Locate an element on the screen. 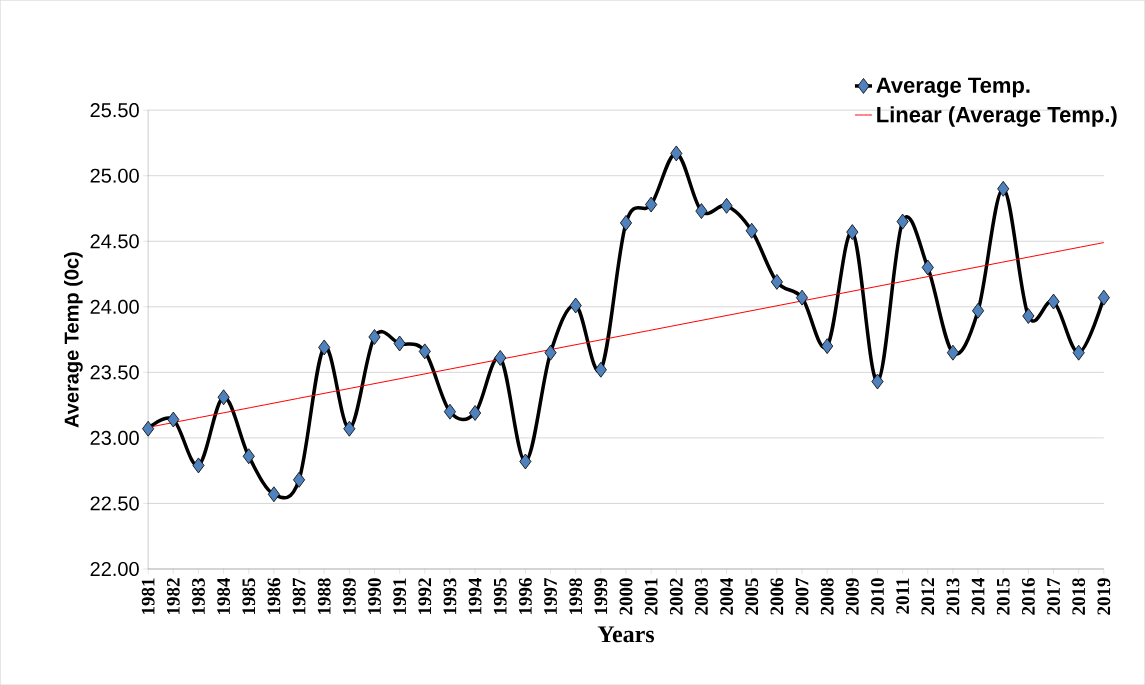  x-tick-label: 2003 is located at coordinates (701, 596).